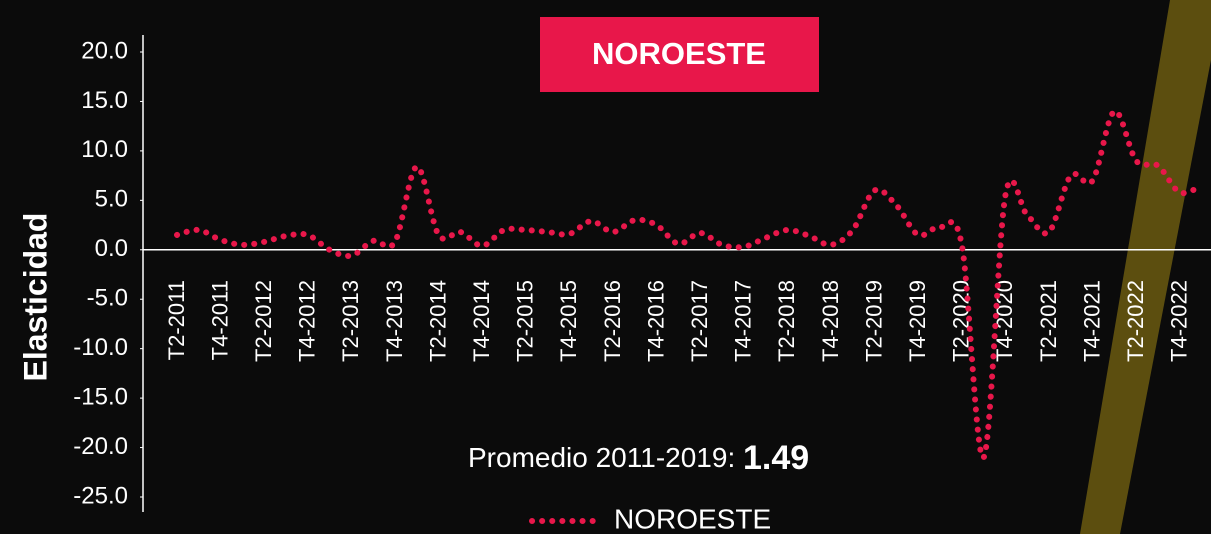 Image resolution: width=1211 pixels, height=534 pixels. I want to click on x-tick-label: T4-2017, so click(743, 321).